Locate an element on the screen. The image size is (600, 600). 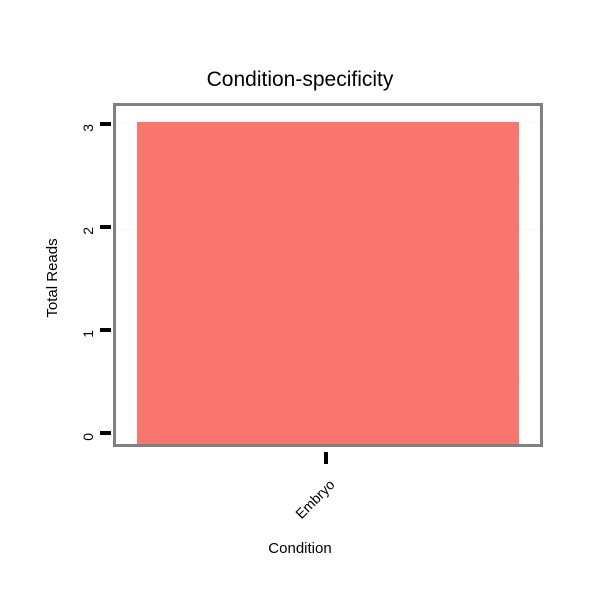
y-axis-title: Total Reads is located at coordinates (52, 278).